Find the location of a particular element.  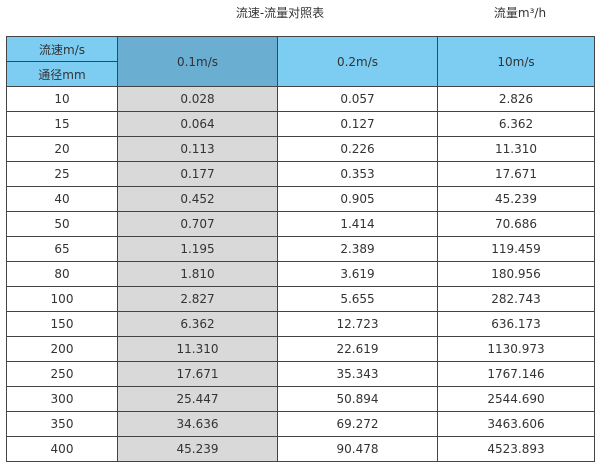

diameter-cell: 50 is located at coordinates (62, 224).